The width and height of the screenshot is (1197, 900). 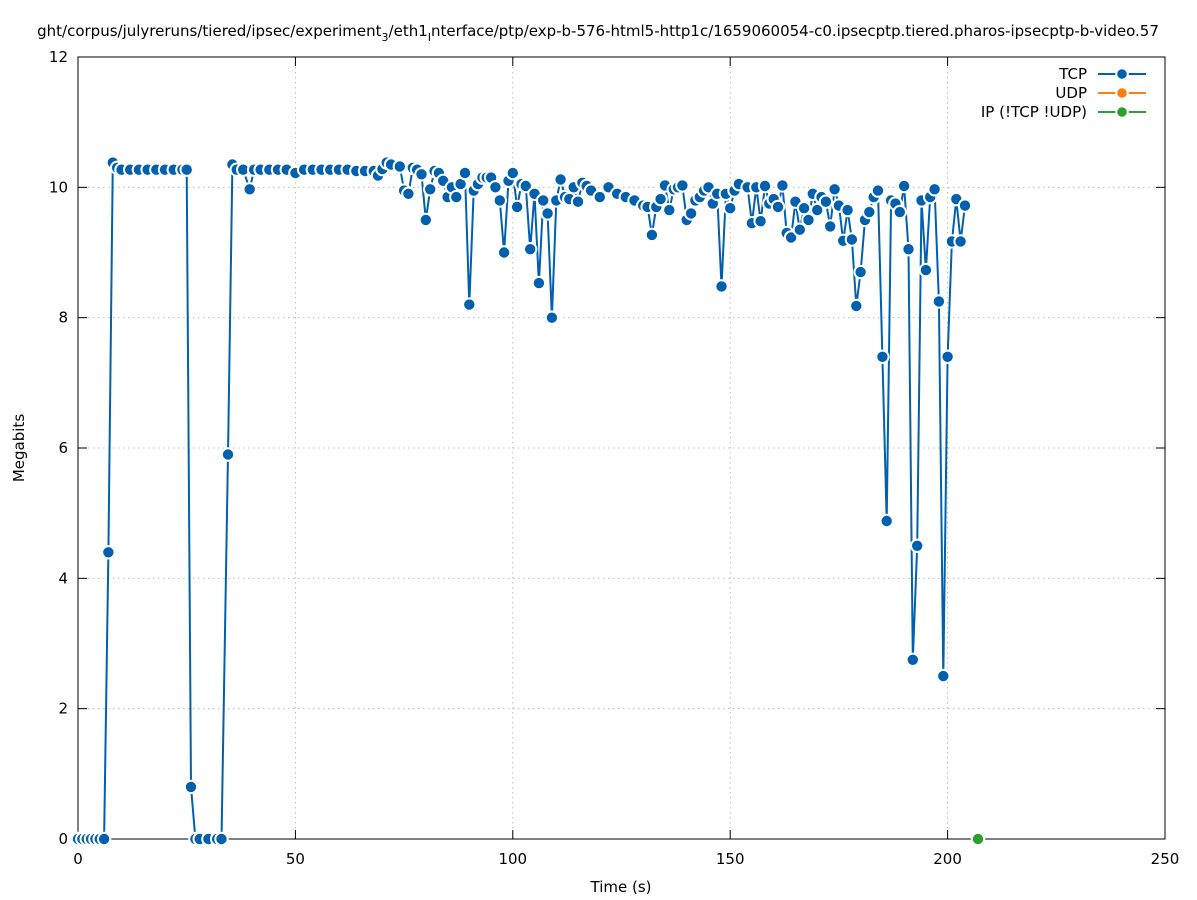 I want to click on x-axis-label: Time (s), so click(x=621, y=887).